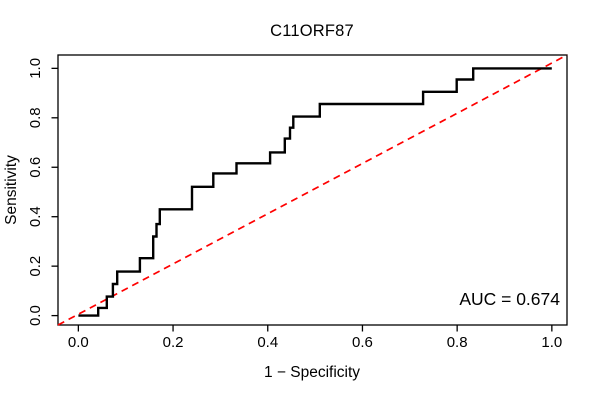 The height and width of the screenshot is (400, 600). What do you see at coordinates (35, 167) in the screenshot?
I see `y-tick-label: 0.6` at bounding box center [35, 167].